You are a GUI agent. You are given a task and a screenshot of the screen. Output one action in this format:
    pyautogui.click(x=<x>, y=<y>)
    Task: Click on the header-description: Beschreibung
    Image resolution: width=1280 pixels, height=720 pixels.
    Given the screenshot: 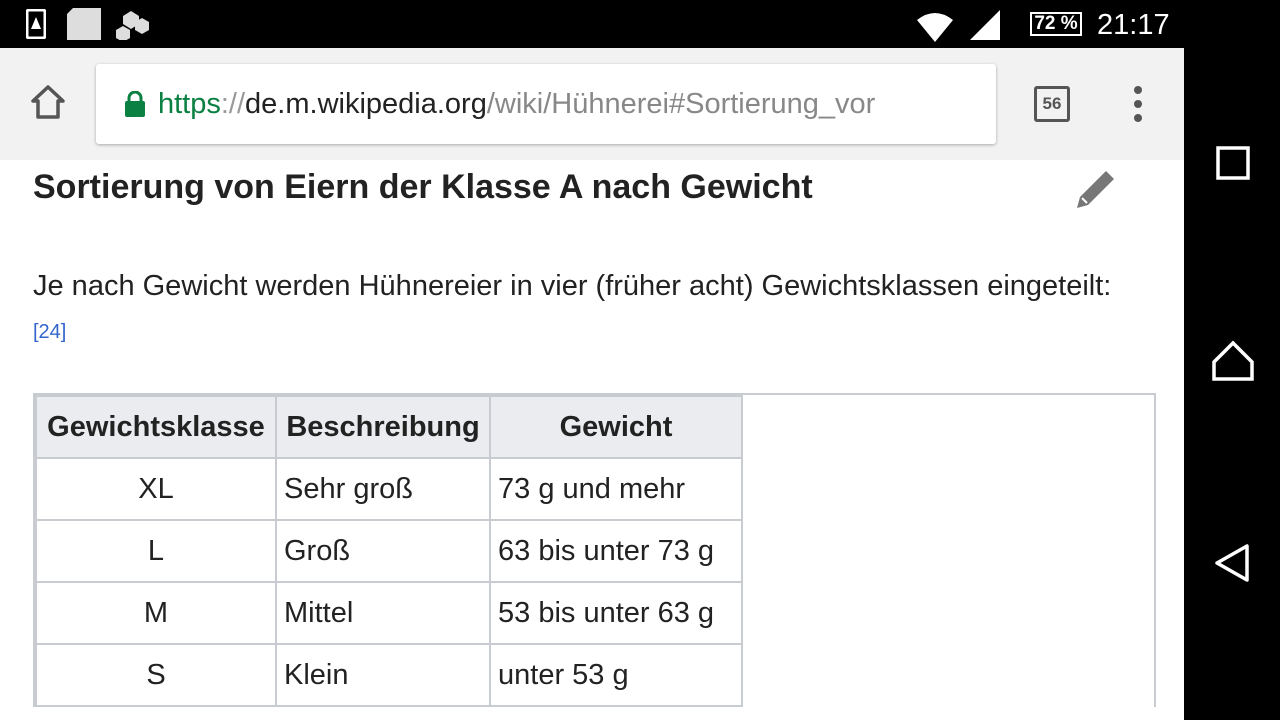 What is the action you would take?
    pyautogui.click(x=383, y=427)
    